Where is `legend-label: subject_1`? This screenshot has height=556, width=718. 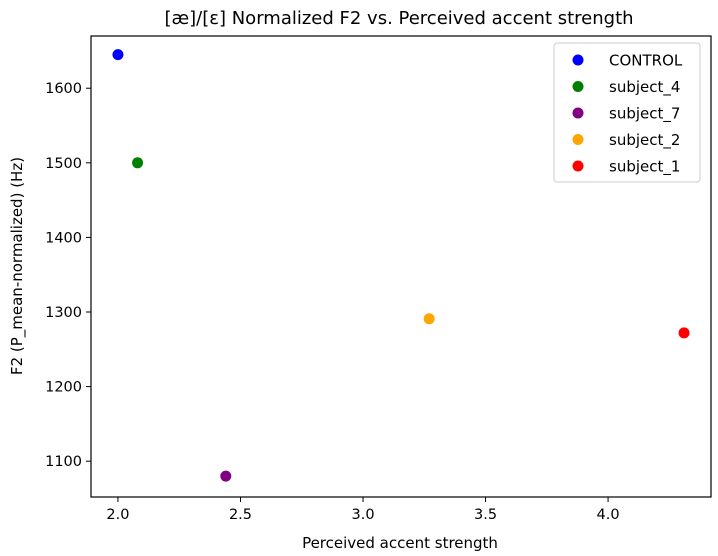
legend-label: subject_1 is located at coordinates (644, 167).